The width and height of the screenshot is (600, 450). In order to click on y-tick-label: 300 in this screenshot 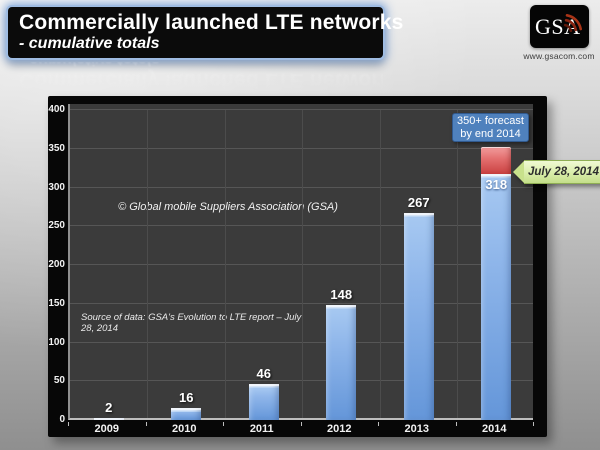, I will do `click(56, 187)`.